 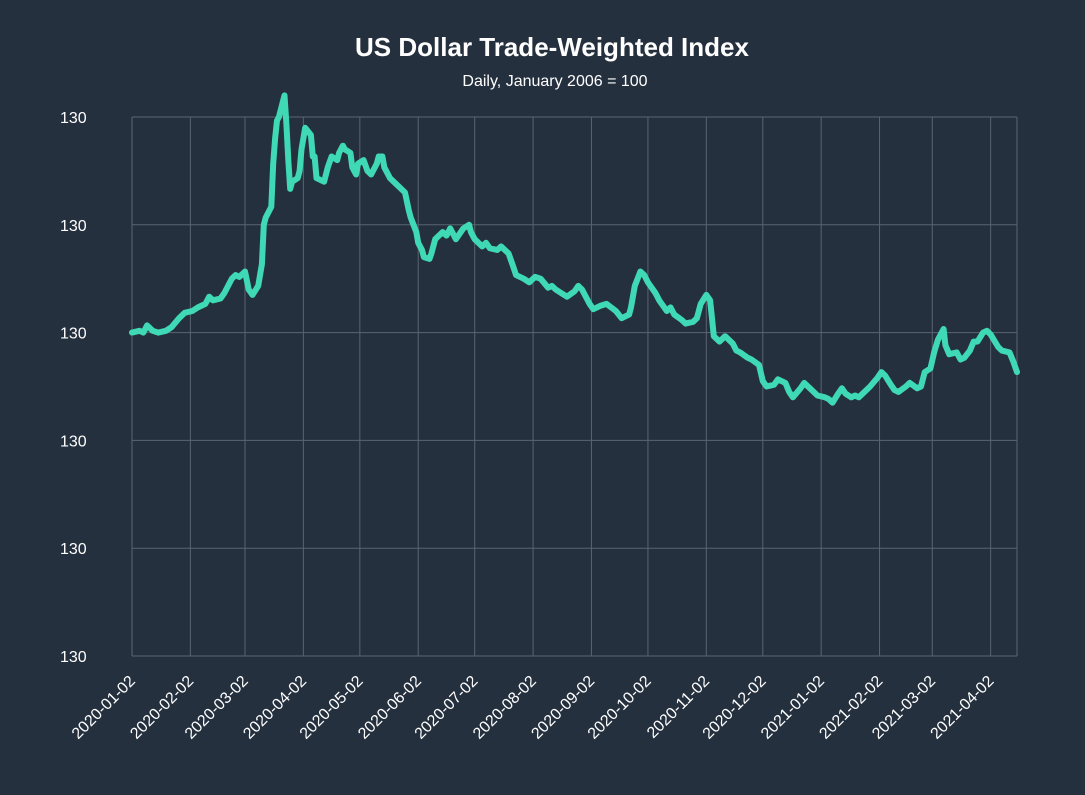 I want to click on chart-title: US Dollar Trade-Weighted Index, so click(x=552, y=47).